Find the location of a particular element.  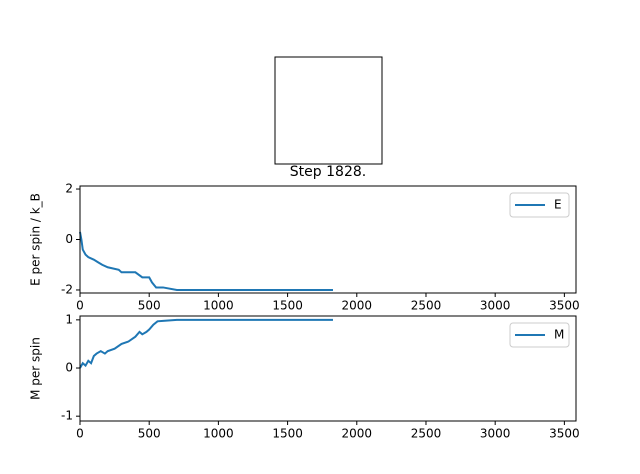

image-frame is located at coordinates (328, 110).